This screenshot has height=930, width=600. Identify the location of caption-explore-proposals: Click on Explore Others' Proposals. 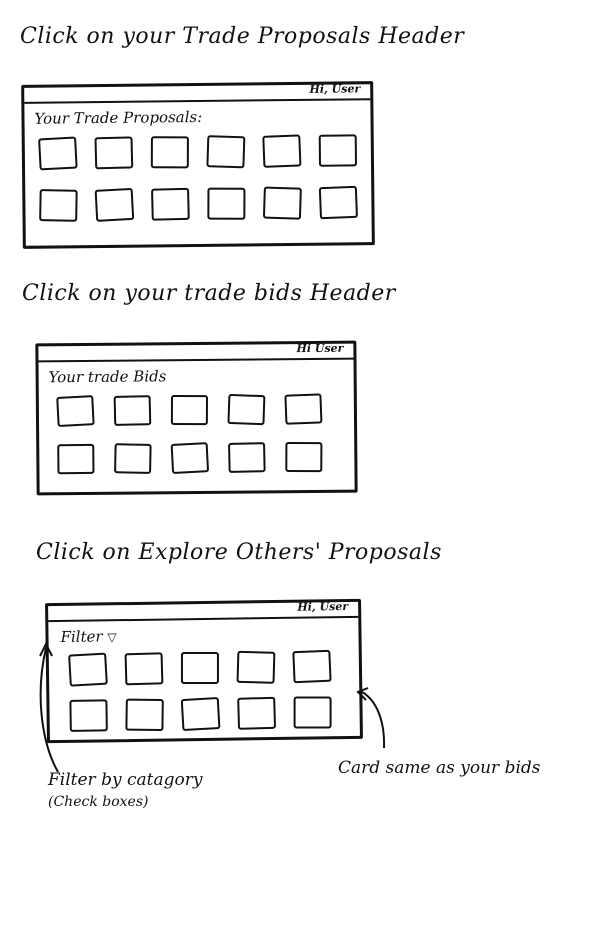
(239, 552).